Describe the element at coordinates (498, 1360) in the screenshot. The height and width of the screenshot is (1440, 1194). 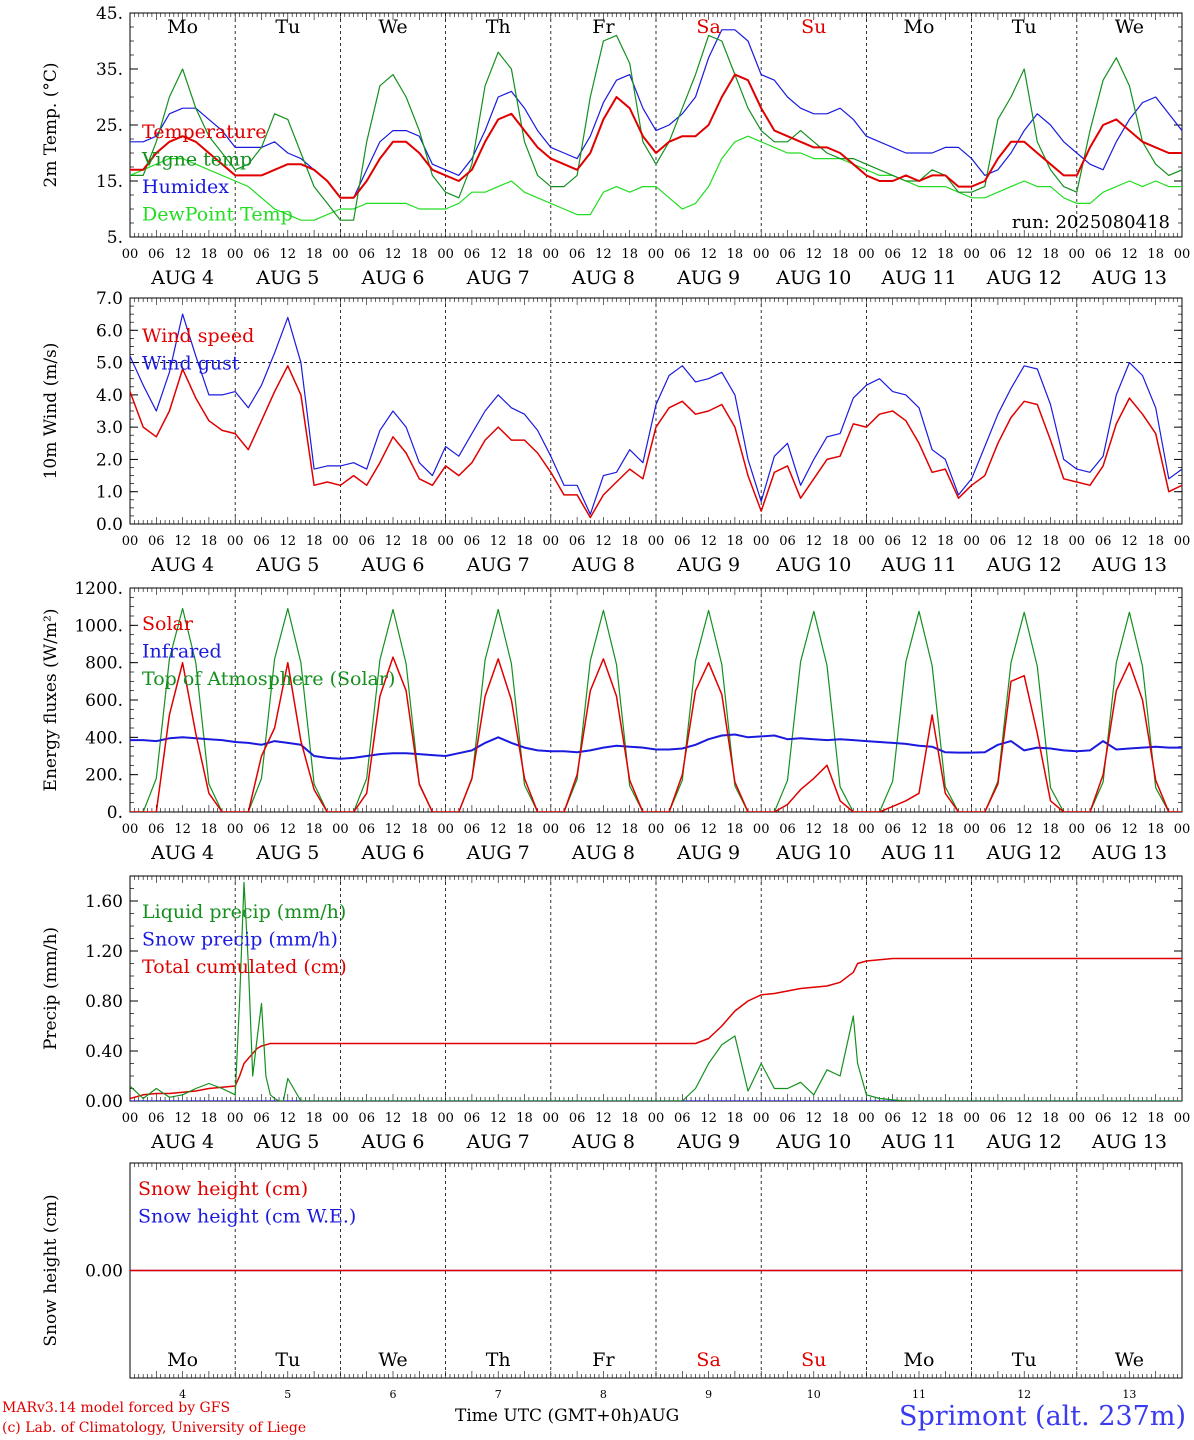
I see `day-name: Th` at that location.